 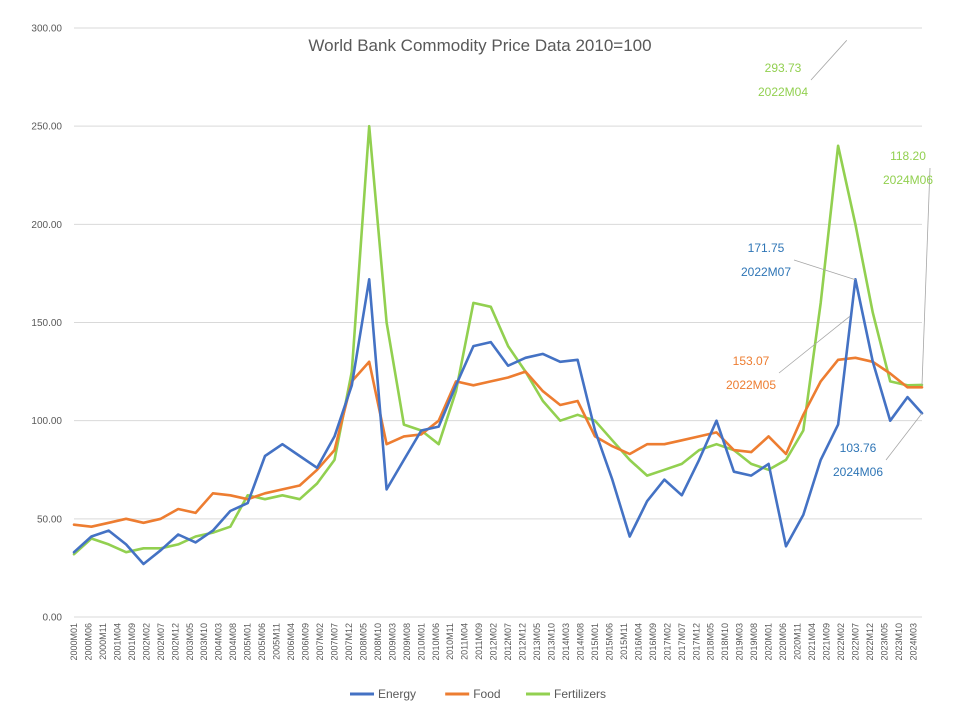 What do you see at coordinates (248, 642) in the screenshot?
I see `x-tick-label: 2005M01` at bounding box center [248, 642].